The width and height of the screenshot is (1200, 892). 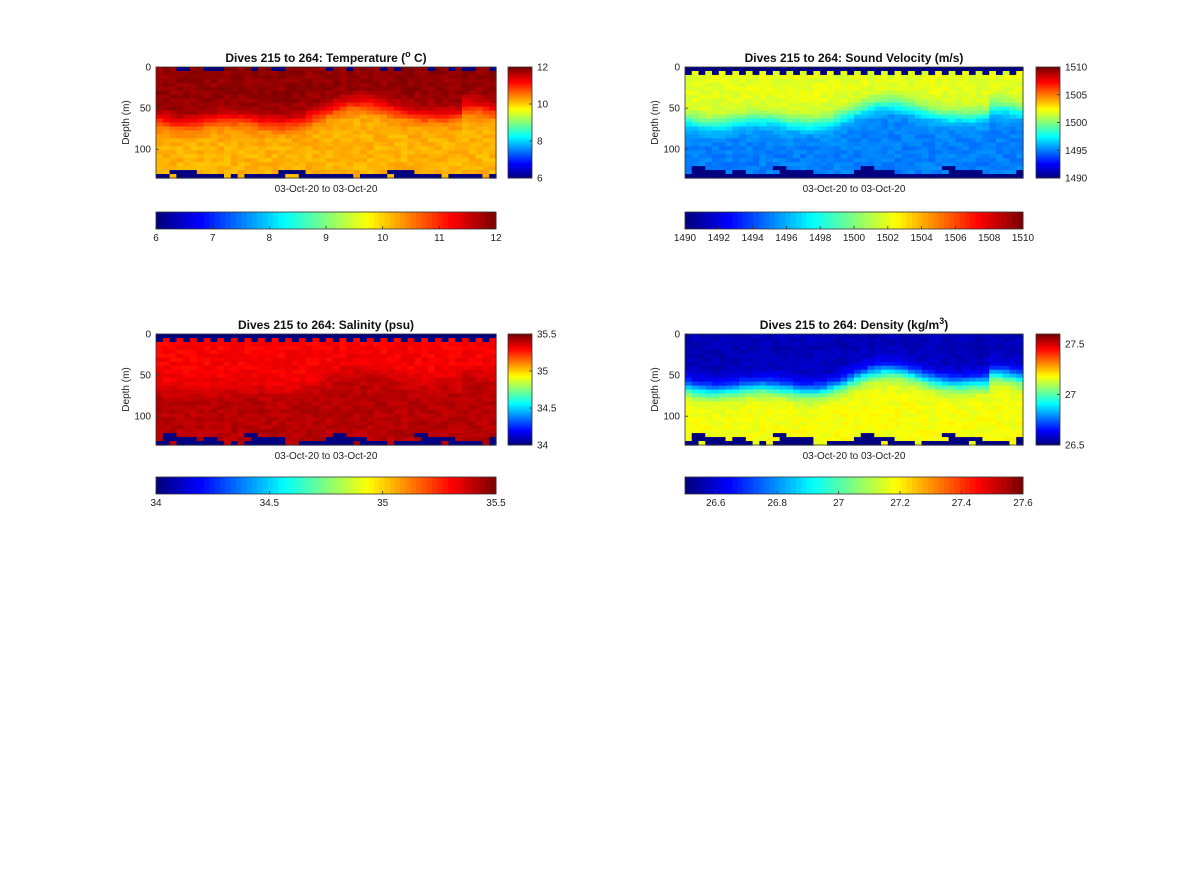 I want to click on chart-title: Dives 215 to 264: Salinity (psu), so click(x=326, y=325).